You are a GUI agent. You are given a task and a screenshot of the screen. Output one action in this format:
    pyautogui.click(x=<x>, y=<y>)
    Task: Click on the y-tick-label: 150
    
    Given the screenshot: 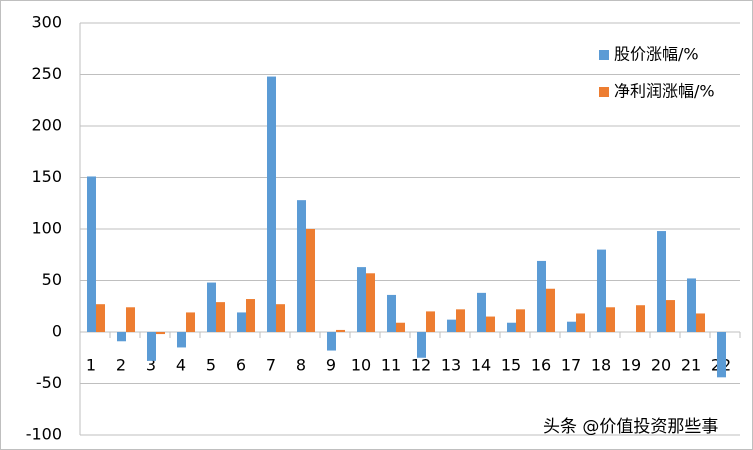 What is the action you would take?
    pyautogui.click(x=46, y=176)
    